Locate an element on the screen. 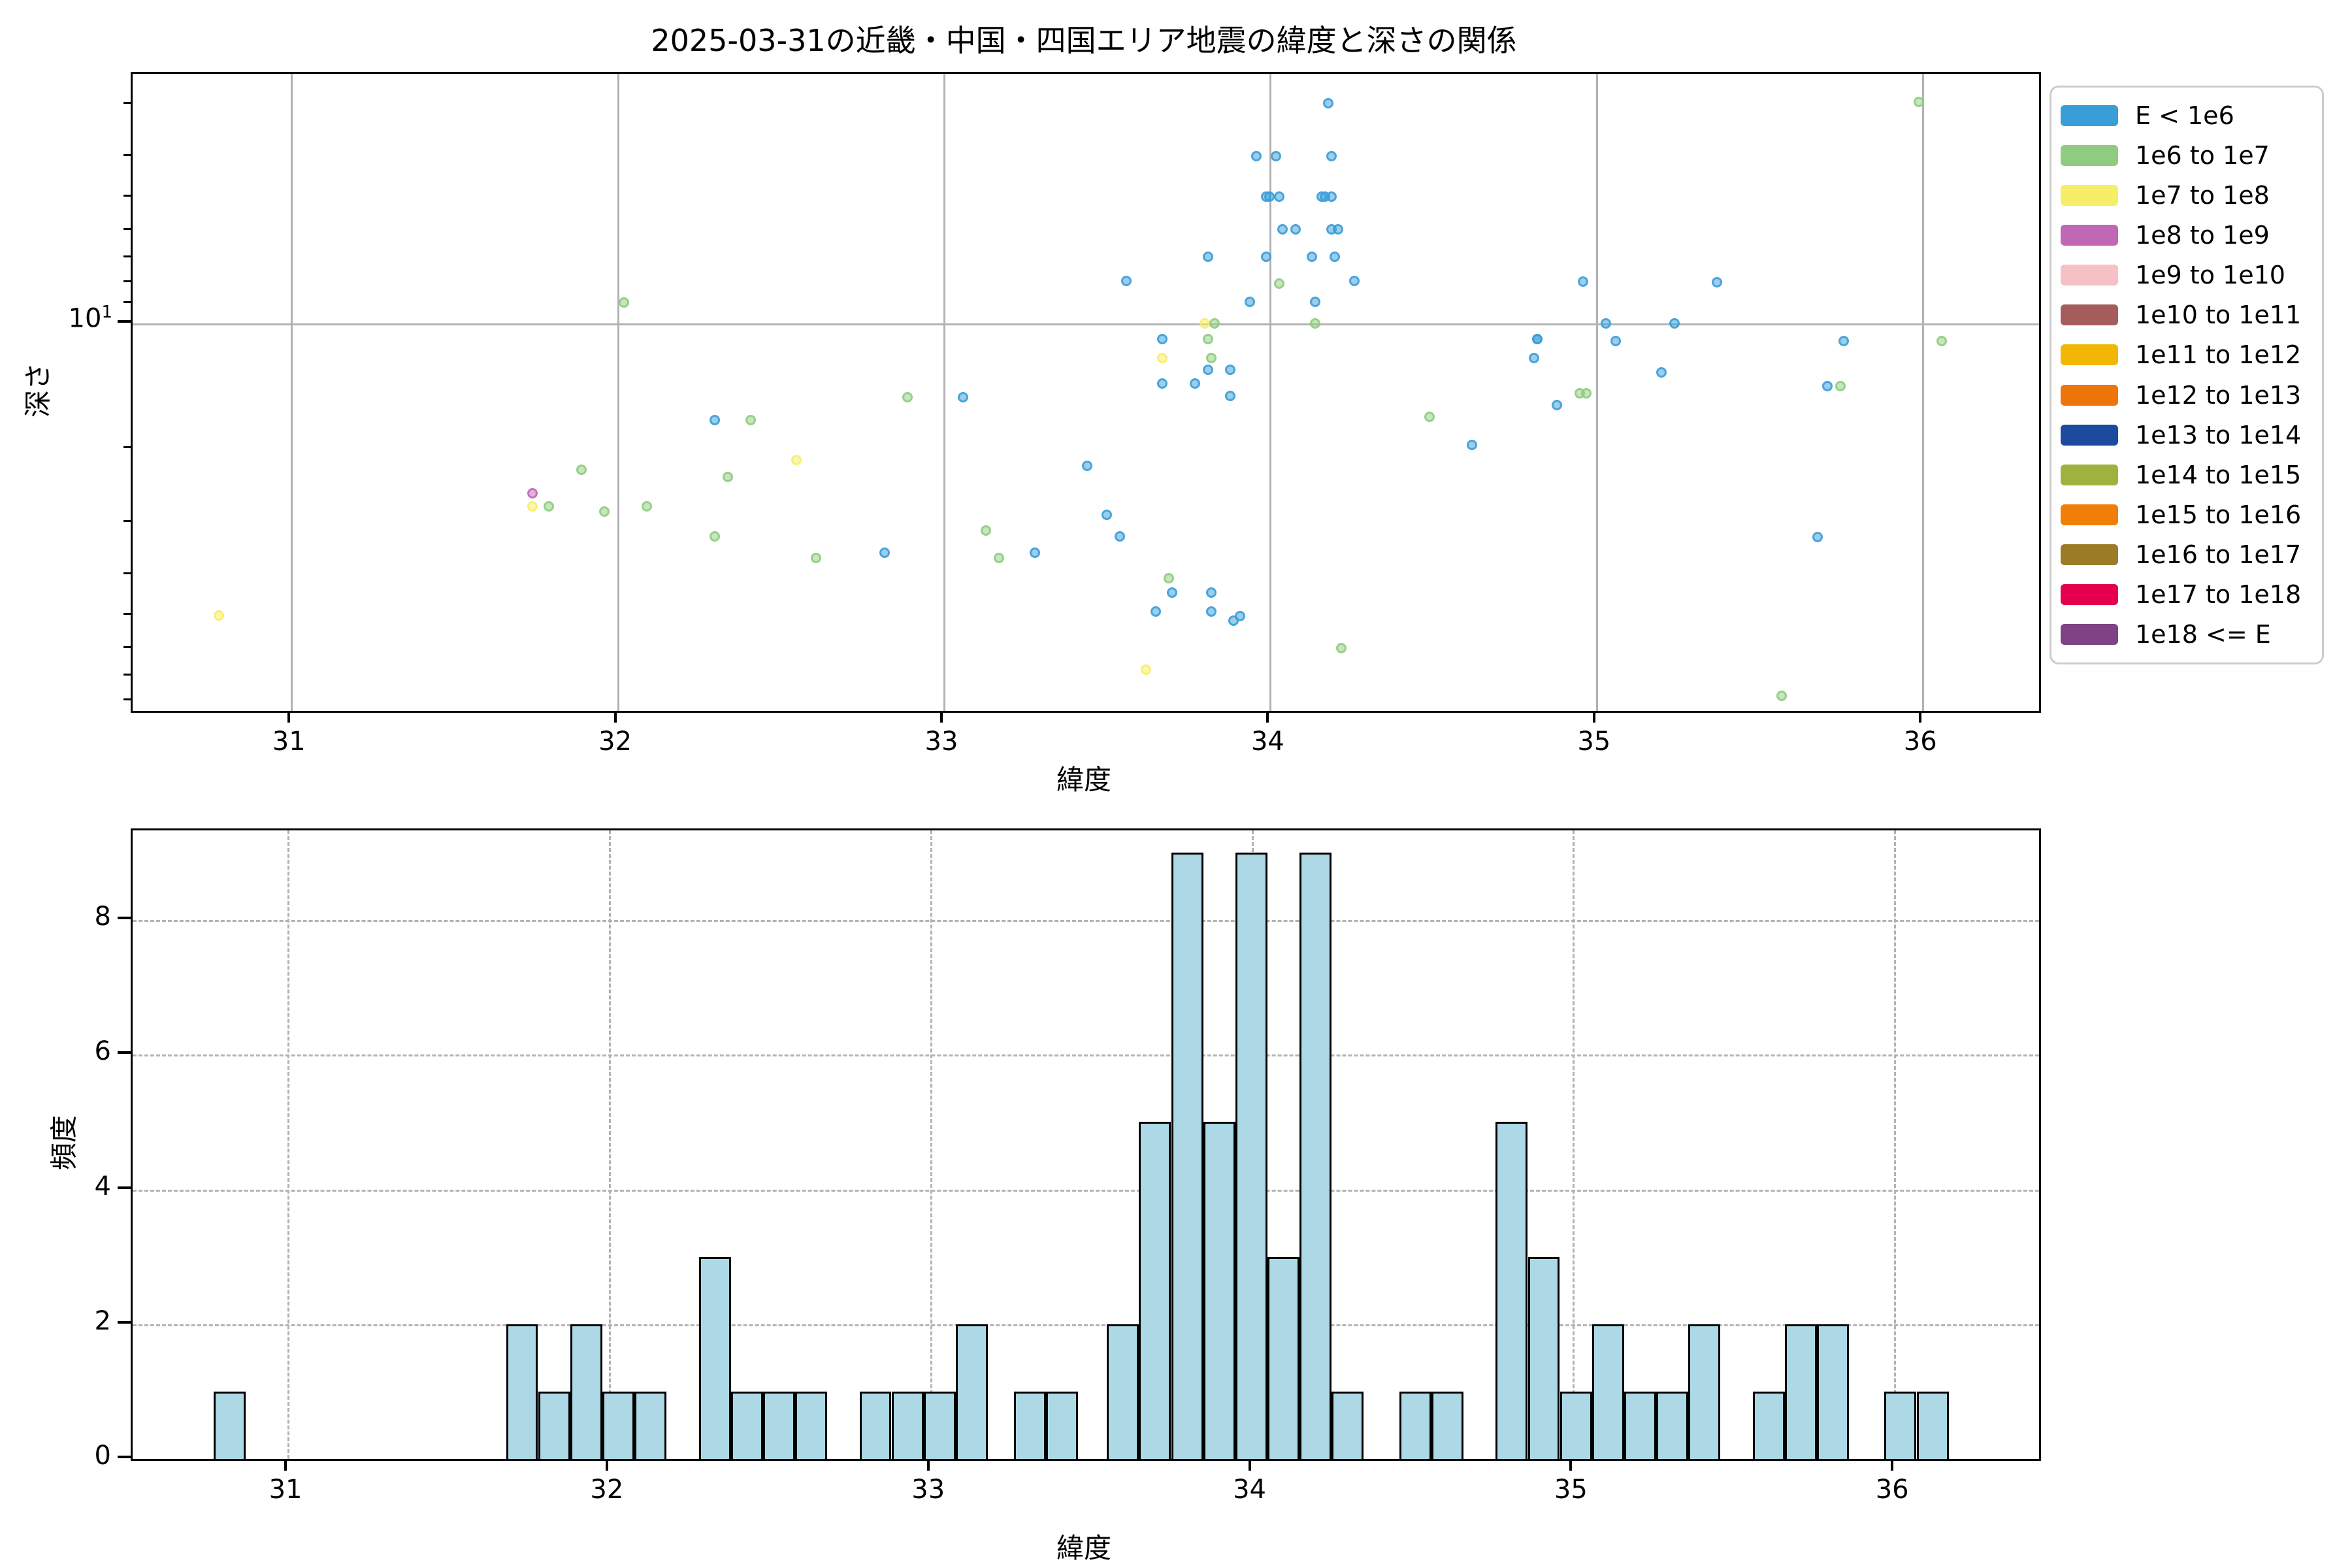 This screenshot has width=2352, height=1568. chart-title: 2025-03-31の近畿・中国・四国エリア地震の緯度と深さの関係 is located at coordinates (1084, 40).